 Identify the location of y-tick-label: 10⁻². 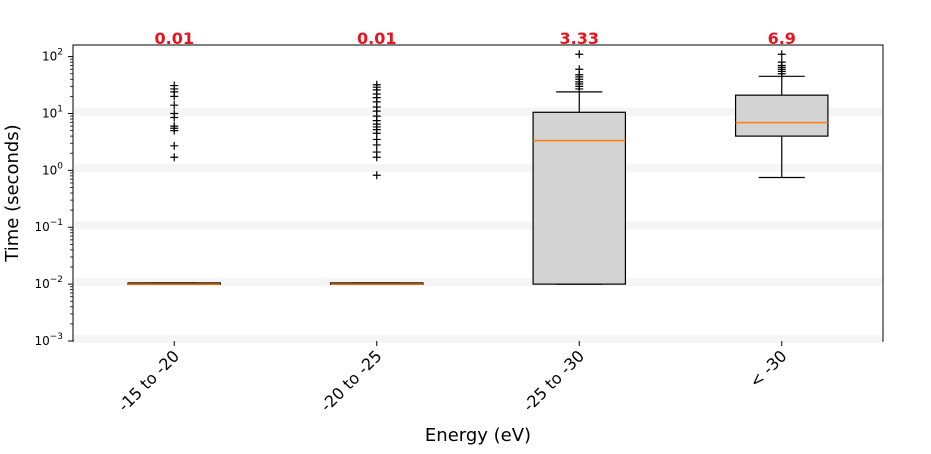
(48, 283).